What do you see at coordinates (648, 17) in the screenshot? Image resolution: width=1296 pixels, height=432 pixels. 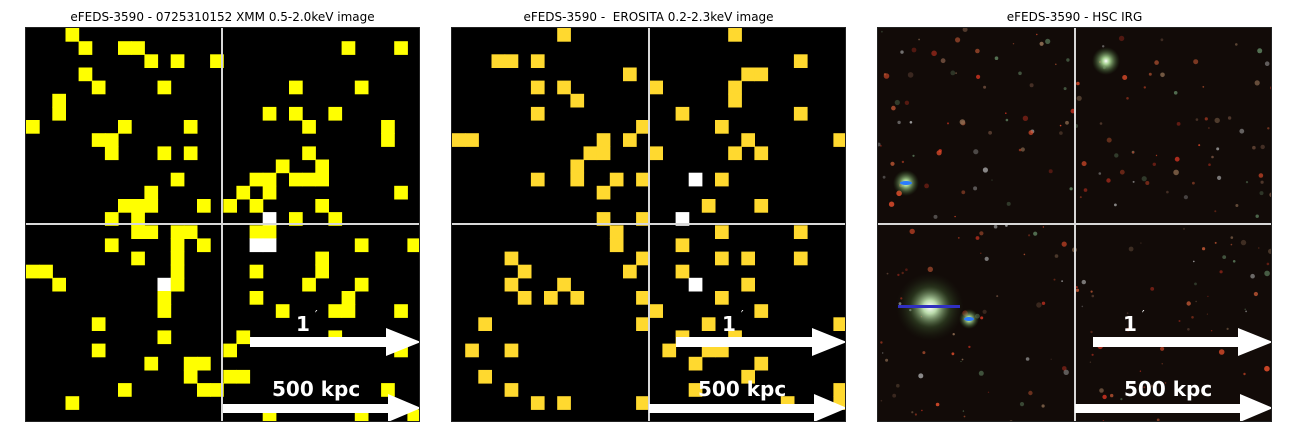 I see `panel-2-title: eFEDS-3590 - EROSITA 0.2-2.3keV image` at bounding box center [648, 17].